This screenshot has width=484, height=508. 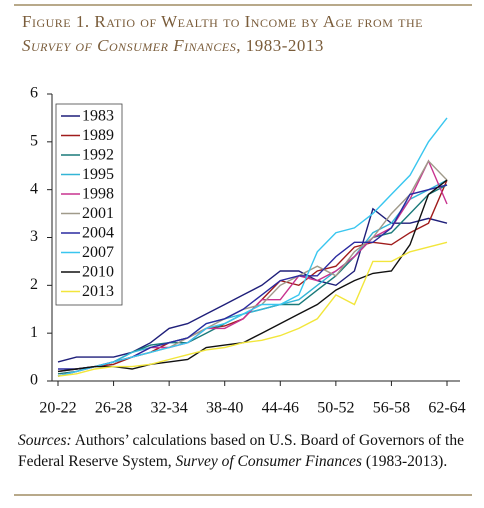 I want to click on x-tick-label: 62-64, so click(x=446, y=408).